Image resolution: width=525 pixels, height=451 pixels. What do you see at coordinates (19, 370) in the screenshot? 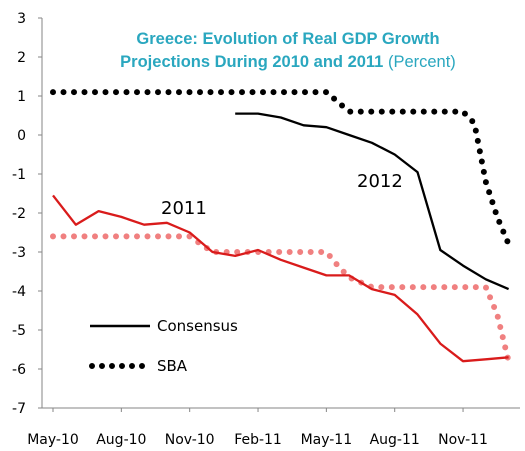
I see `y-tick-label: -6` at bounding box center [19, 370].